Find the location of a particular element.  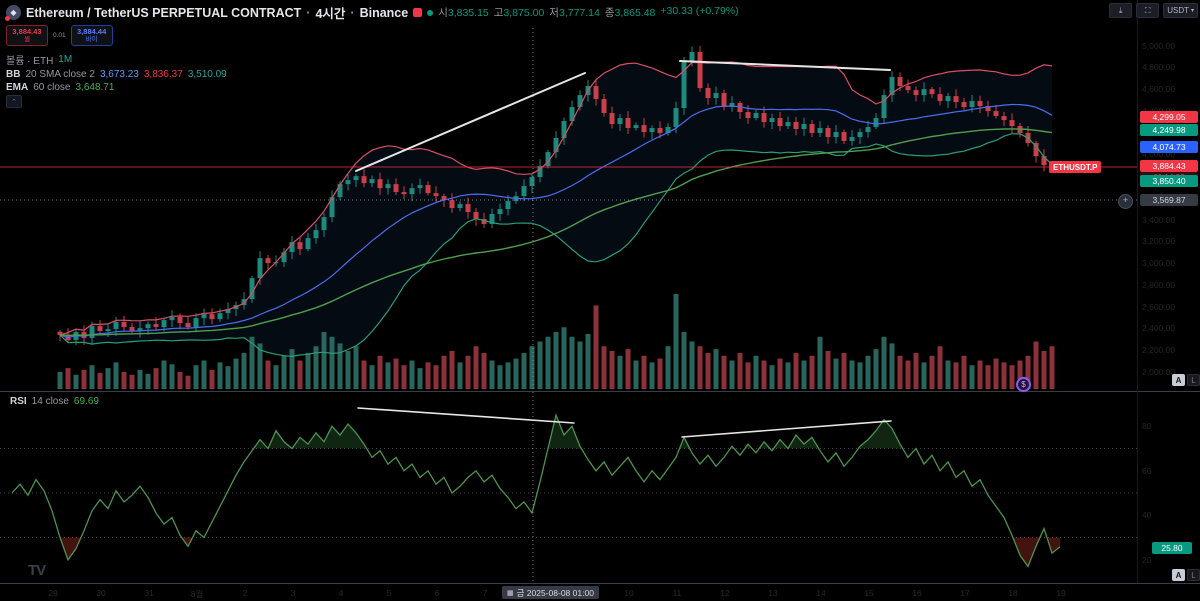

price-tick: 5,000.00 is located at coordinates (1159, 46).